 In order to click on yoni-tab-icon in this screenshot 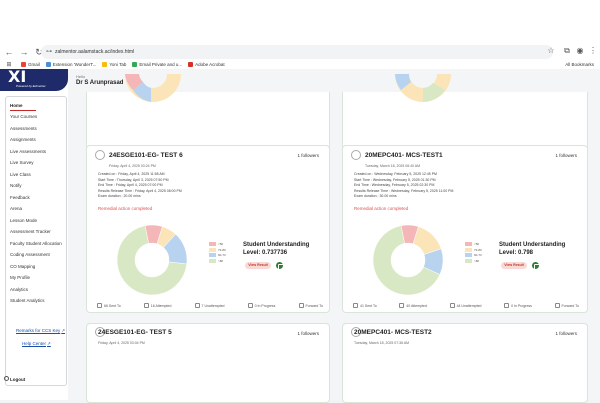, I will do `click(105, 64)`.